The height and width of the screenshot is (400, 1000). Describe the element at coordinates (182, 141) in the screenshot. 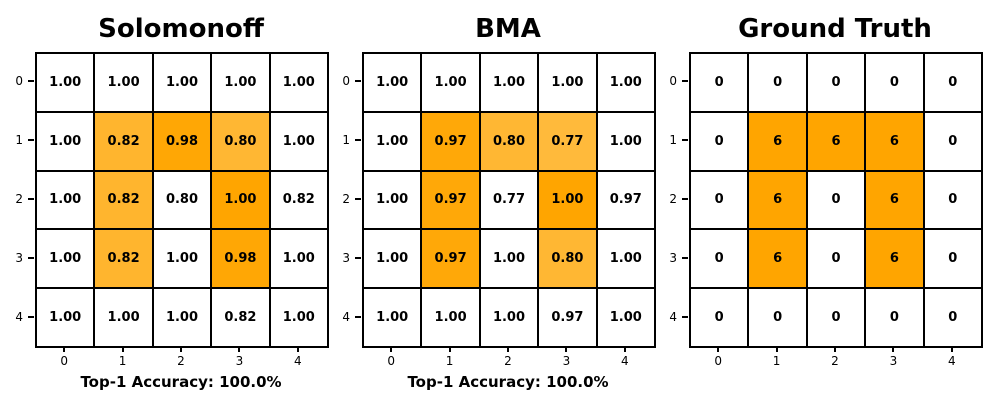

I see `heatmap-cell: 0.98` at that location.